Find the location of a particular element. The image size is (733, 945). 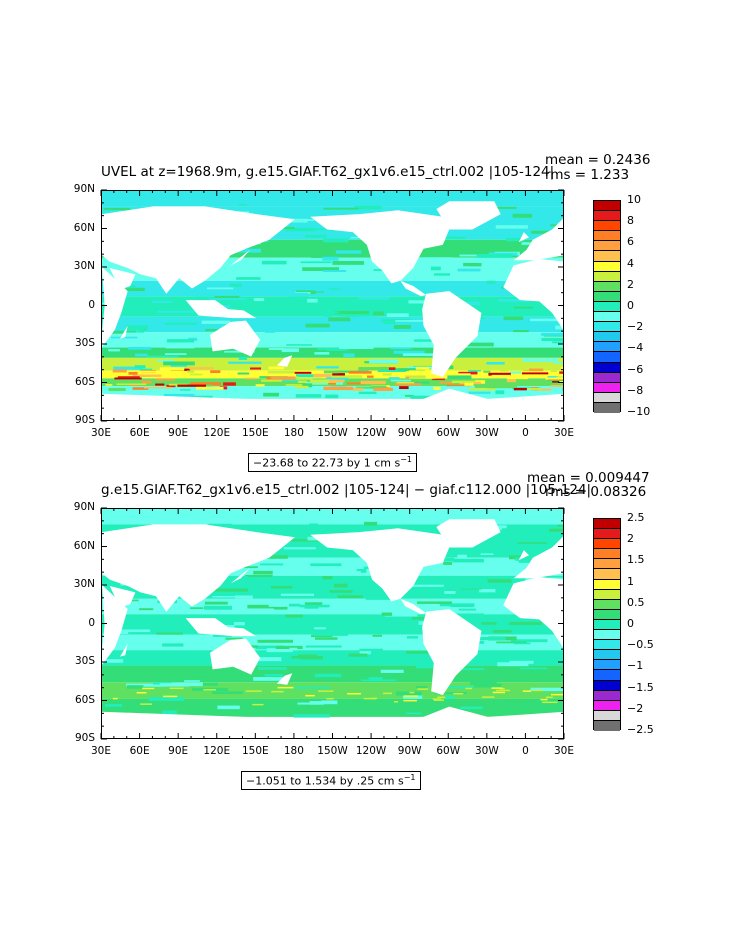

colorbar-label: 0 is located at coordinates (630, 623).